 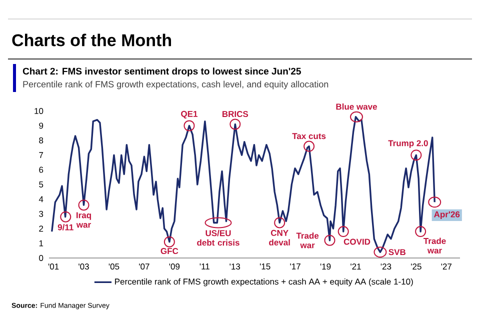 What do you see at coordinates (446, 267) in the screenshot?
I see `x-tick-label: '27` at bounding box center [446, 267].